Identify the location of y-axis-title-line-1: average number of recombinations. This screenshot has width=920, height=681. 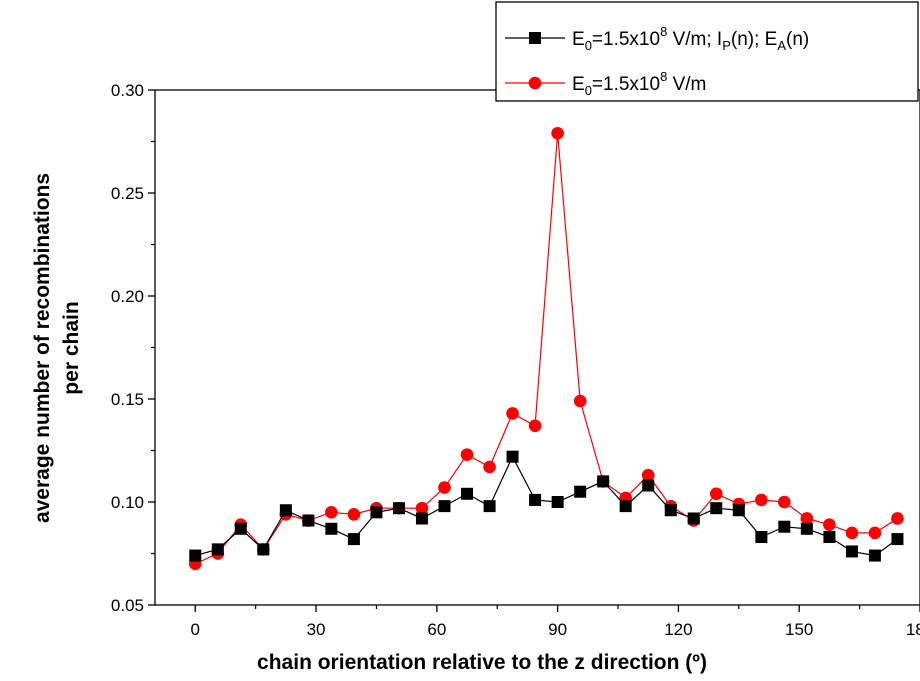
(42, 348).